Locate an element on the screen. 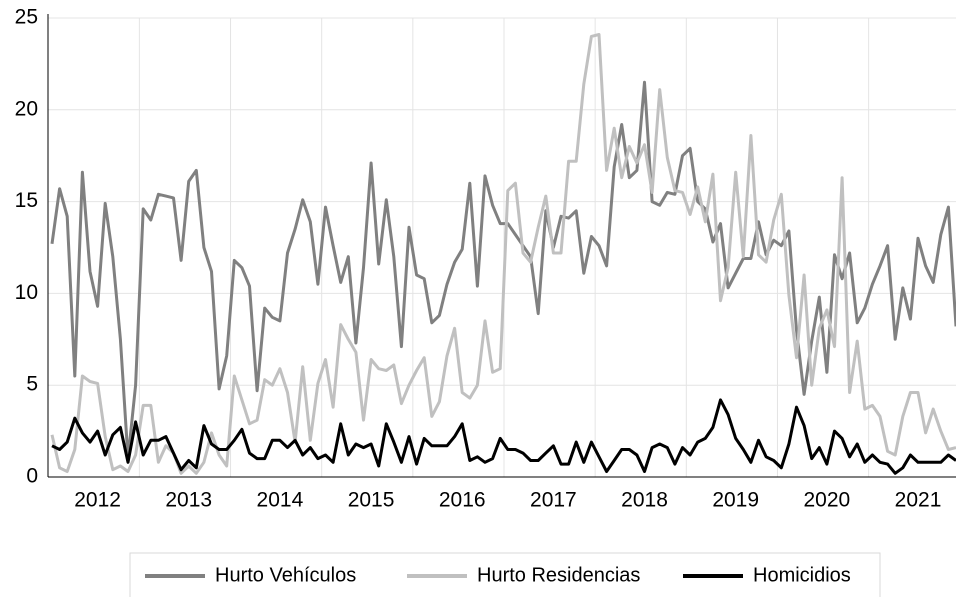 The image size is (956, 597). x-tick-label: 2019 is located at coordinates (735, 500).